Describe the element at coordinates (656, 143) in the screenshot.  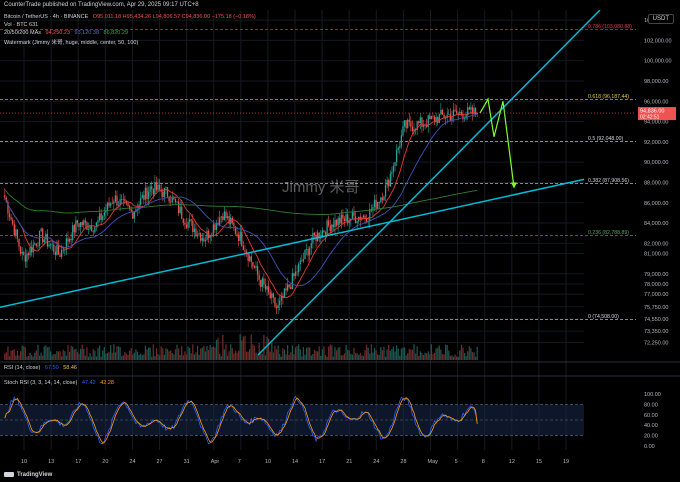
I see `price-tick-label: 92,000.00` at that location.